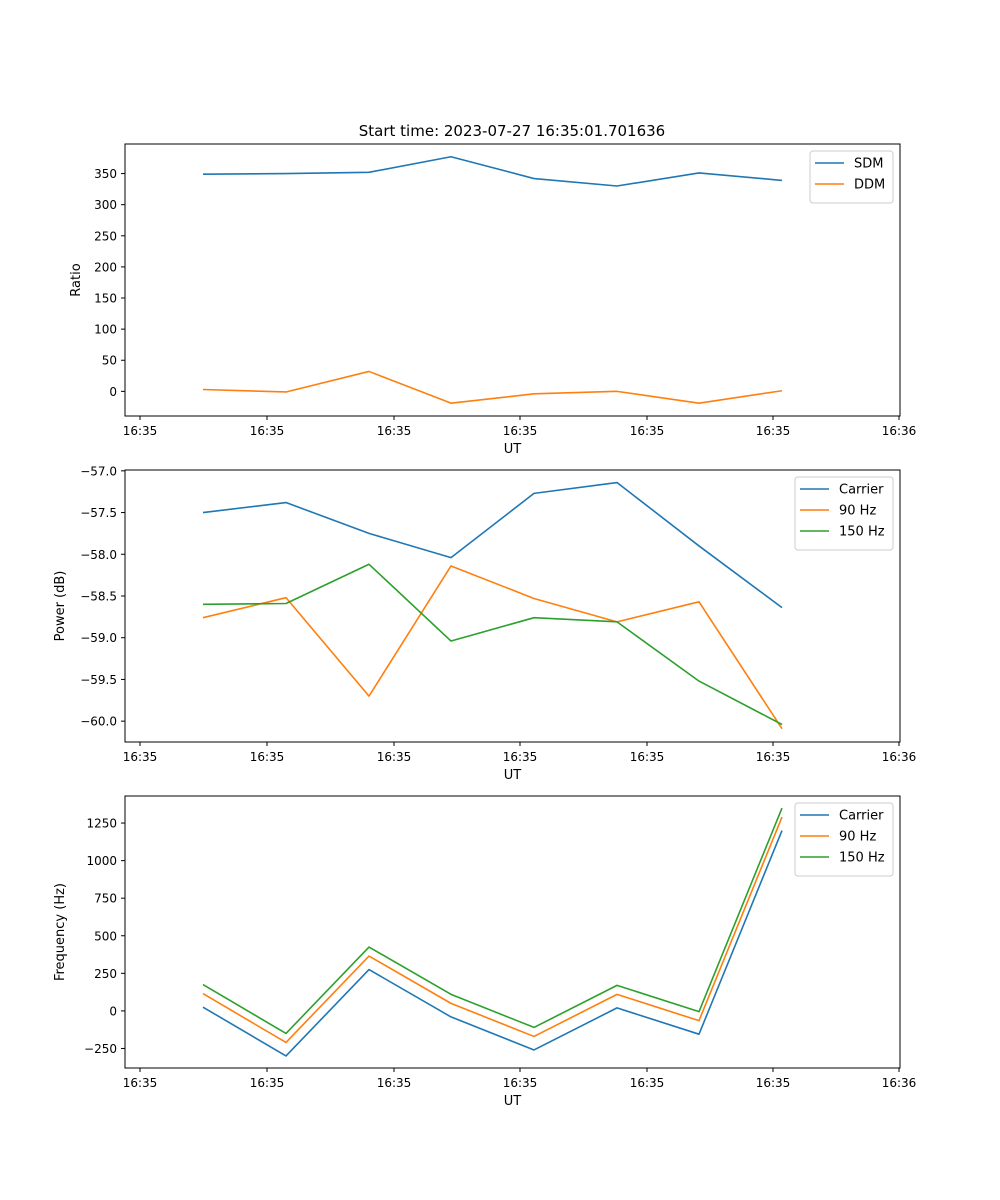  I want to click on y-tick-label: 1000, so click(101, 861).